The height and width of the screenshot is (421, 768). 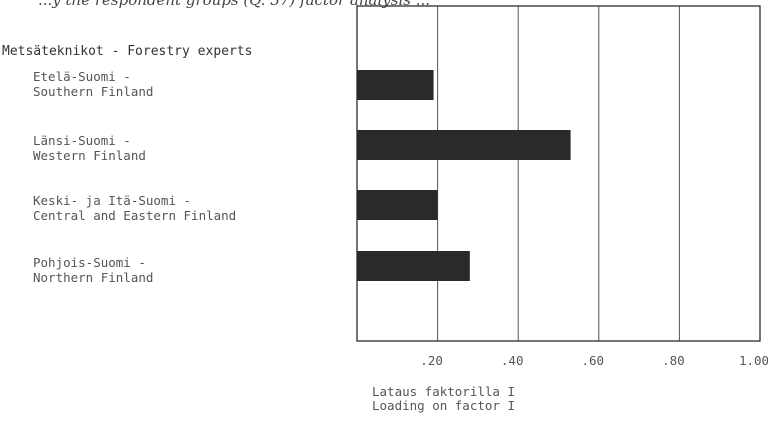 I want to click on category-label-northern-finland: Pohjois-Suomi - Northern Finland, so click(x=93, y=270).